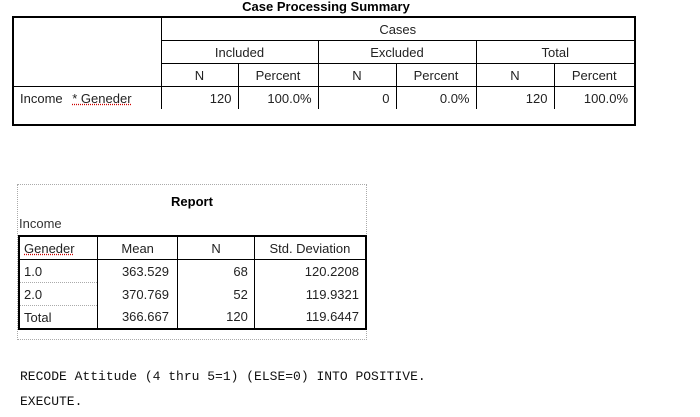 The image size is (700, 417). I want to click on row-label: Income * Geneder, so click(88, 97).